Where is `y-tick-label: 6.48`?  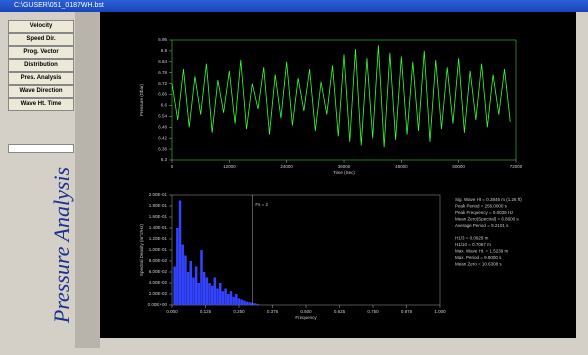 y-tick-label: 6.48 is located at coordinates (162, 126).